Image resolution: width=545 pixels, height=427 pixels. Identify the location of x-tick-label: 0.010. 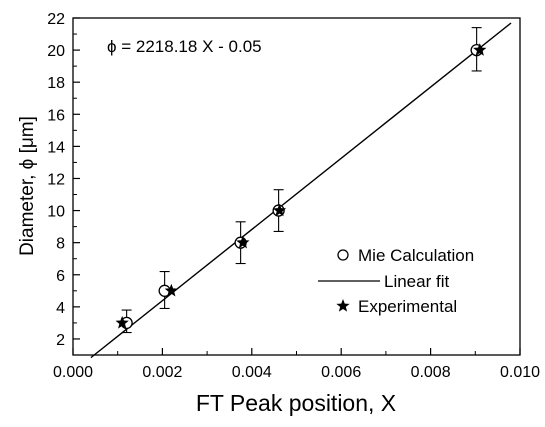
(520, 372).